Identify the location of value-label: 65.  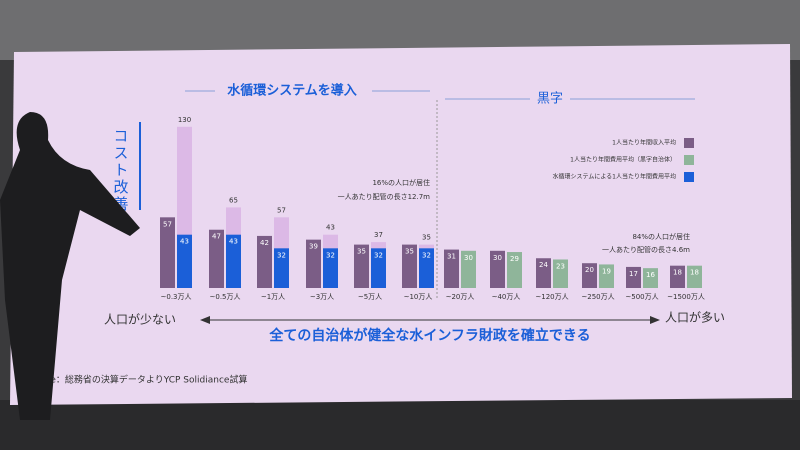
(233, 200).